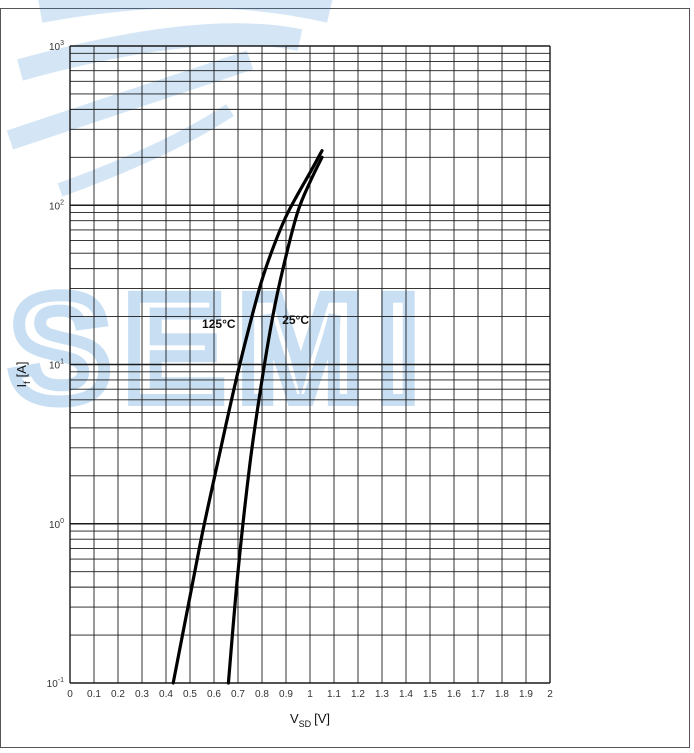 The width and height of the screenshot is (694, 753). I want to click on y-tick-labels: 10⁻¹ 10⁰ 10¹ 10² 10³, so click(55, 365).